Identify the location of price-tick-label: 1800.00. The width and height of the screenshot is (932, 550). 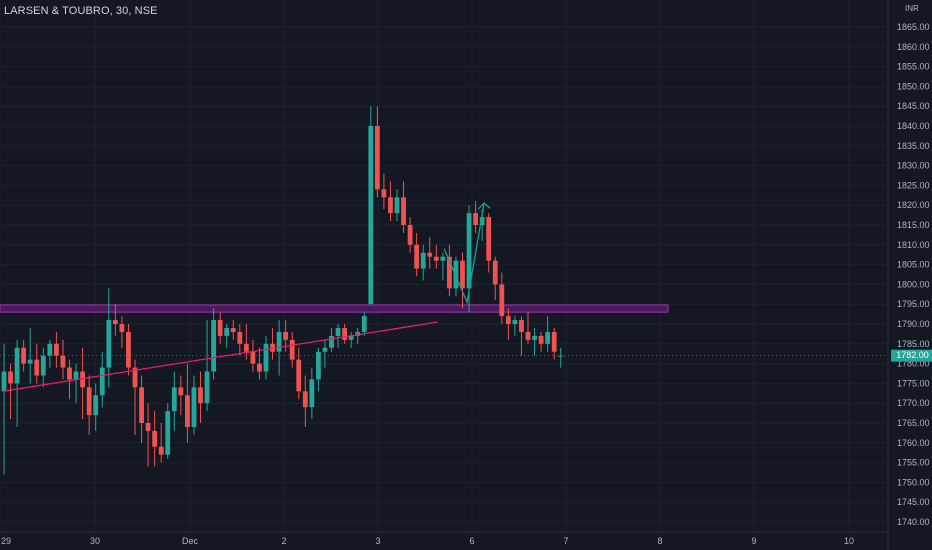
(913, 284).